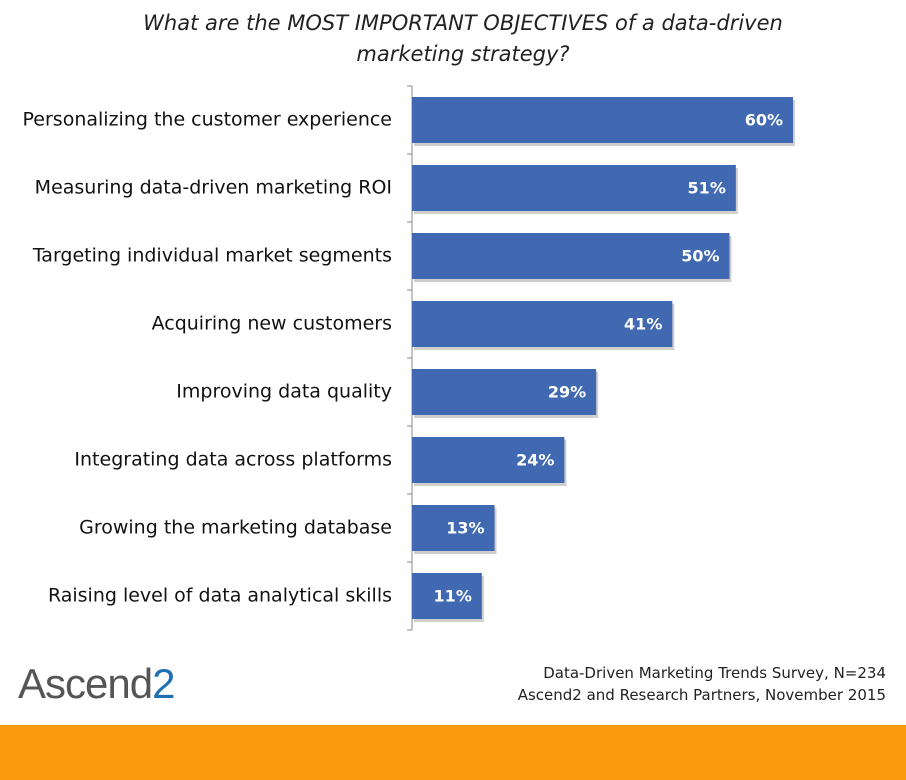  What do you see at coordinates (764, 120) in the screenshot?
I see `value-label: 60%` at bounding box center [764, 120].